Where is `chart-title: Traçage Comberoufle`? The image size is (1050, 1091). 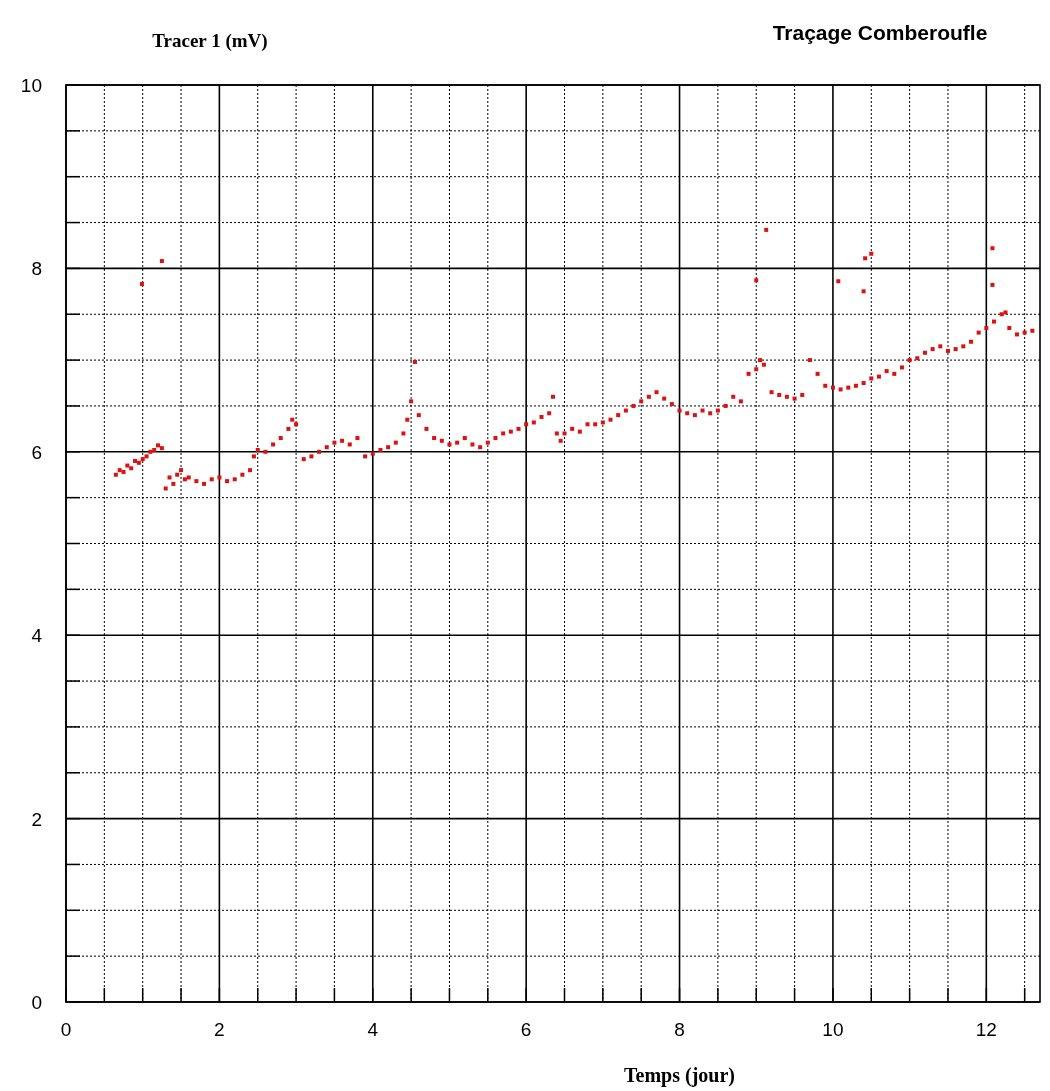 chart-title: Traçage Comberoufle is located at coordinates (880, 32).